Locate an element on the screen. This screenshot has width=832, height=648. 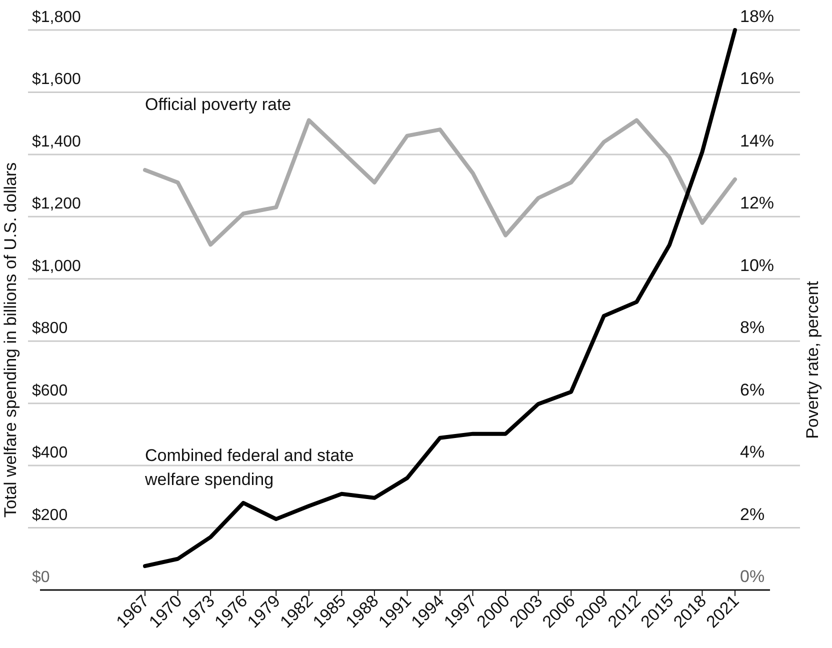
y-tick-label: $1,400 is located at coordinates (57, 141).